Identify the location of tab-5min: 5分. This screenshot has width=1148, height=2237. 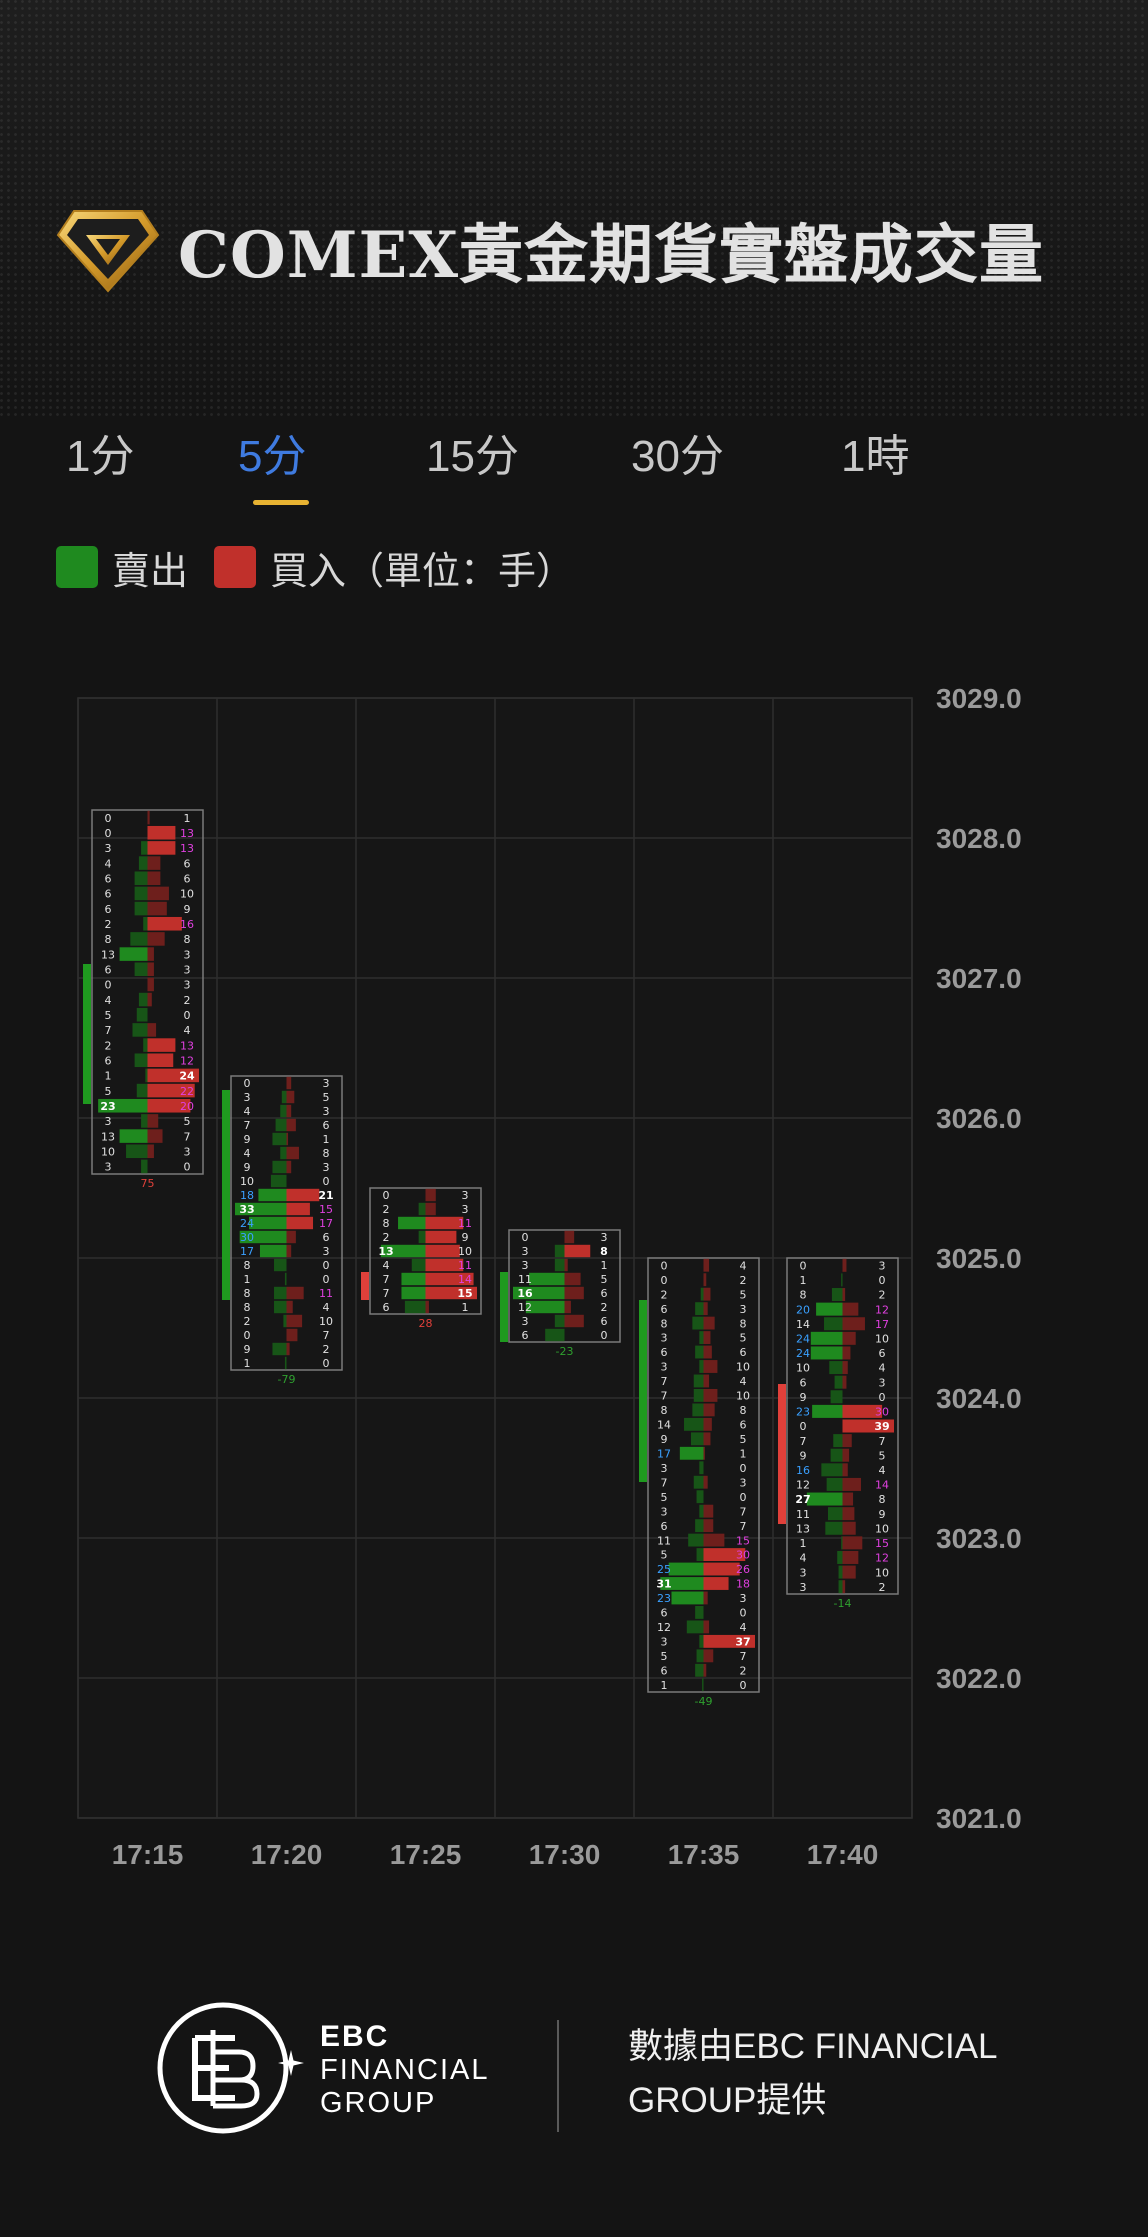
(272, 456).